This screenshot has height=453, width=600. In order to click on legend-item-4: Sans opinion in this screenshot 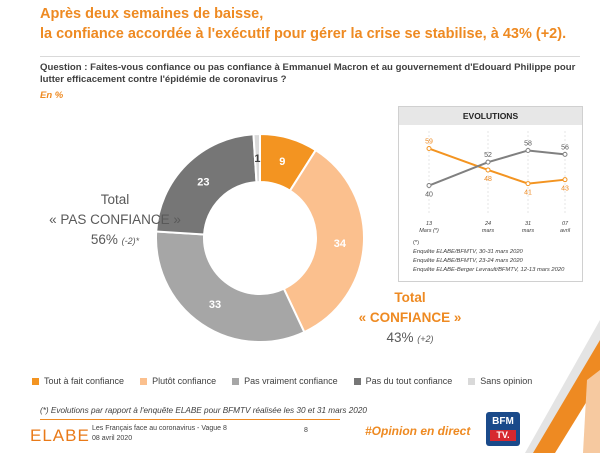, I will do `click(500, 381)`.